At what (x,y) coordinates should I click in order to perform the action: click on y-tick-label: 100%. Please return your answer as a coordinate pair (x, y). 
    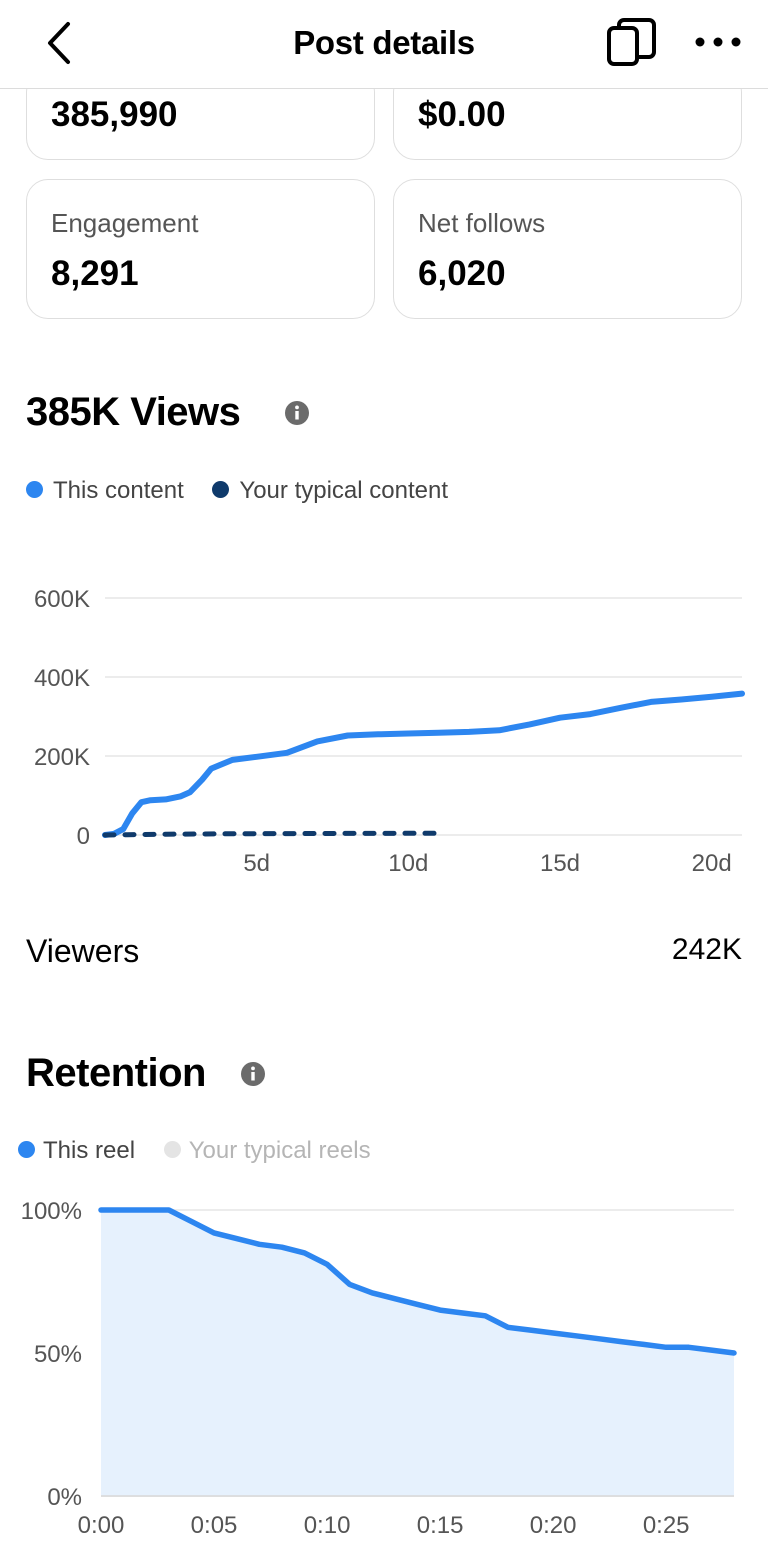
    Looking at the image, I should click on (51, 1211).